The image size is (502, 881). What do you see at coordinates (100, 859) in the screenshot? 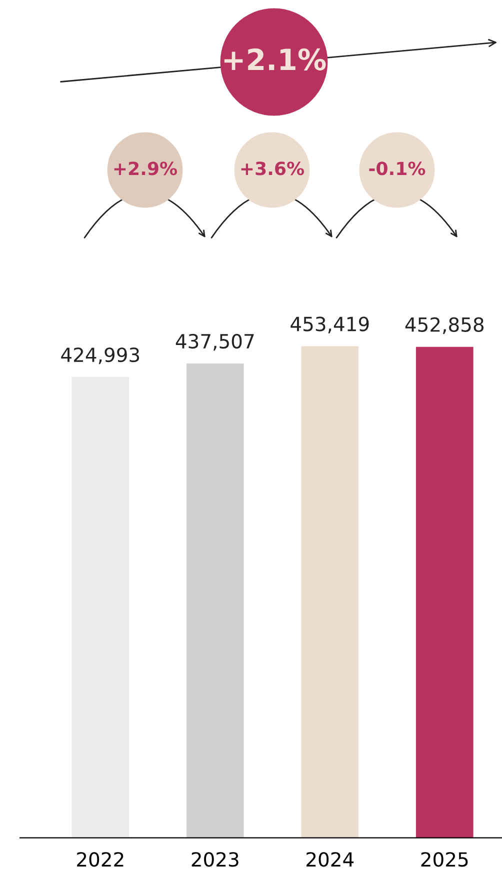
I see `x-tick-label: 2022` at bounding box center [100, 859].